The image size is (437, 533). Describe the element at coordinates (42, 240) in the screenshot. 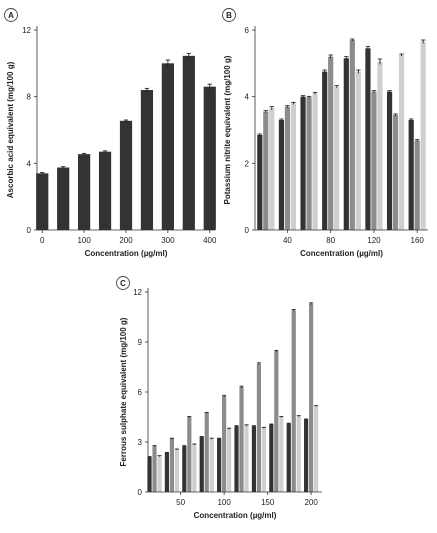

I see `x-tick-label: 0` at that location.